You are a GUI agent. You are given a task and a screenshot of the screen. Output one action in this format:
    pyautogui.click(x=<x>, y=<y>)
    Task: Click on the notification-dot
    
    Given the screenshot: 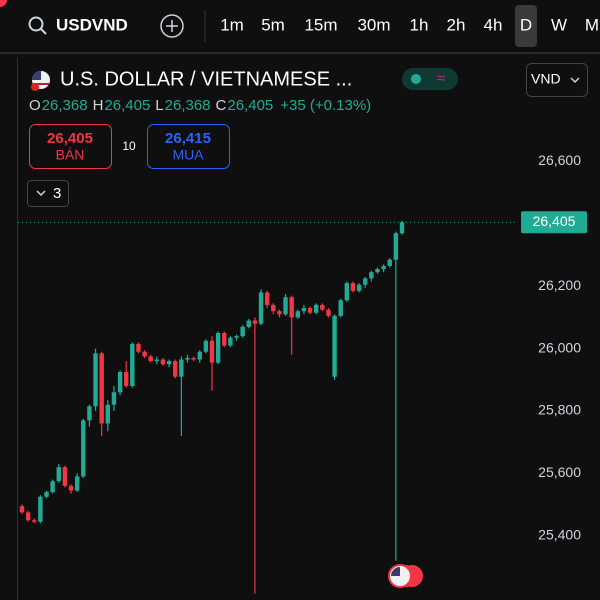 What is the action you would take?
    pyautogui.click(x=3, y=3)
    